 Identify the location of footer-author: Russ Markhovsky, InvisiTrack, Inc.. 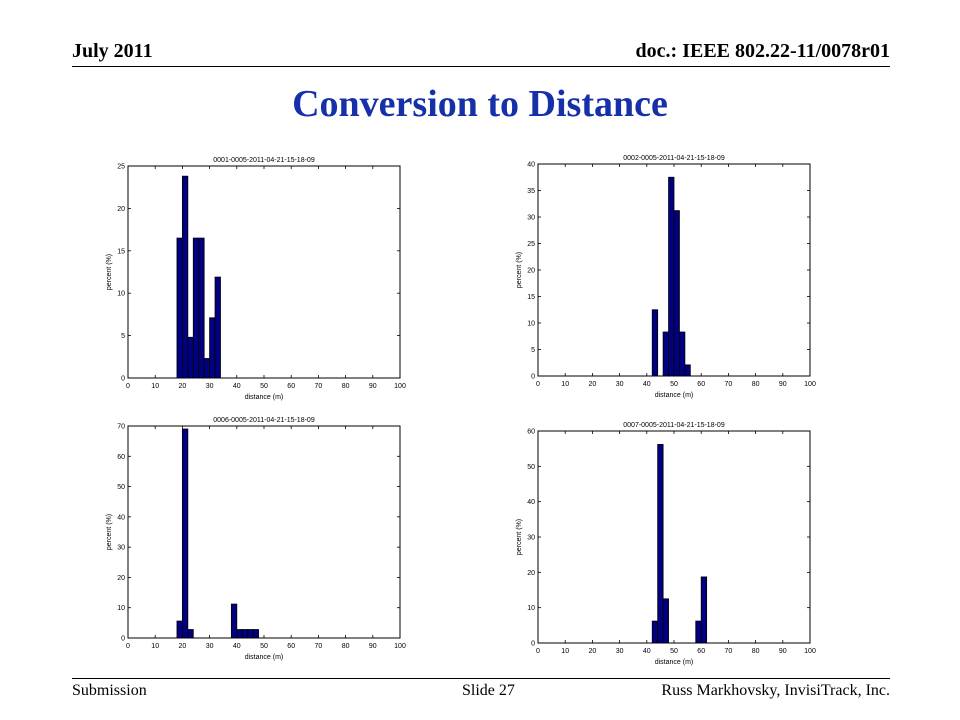
(775, 690).